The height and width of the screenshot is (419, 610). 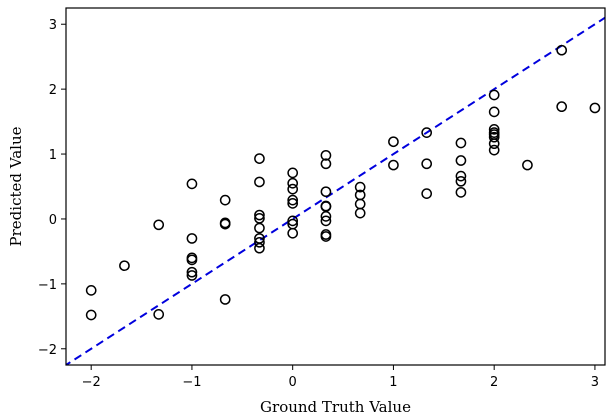 I want to click on x-tick-label: 0, so click(x=293, y=382).